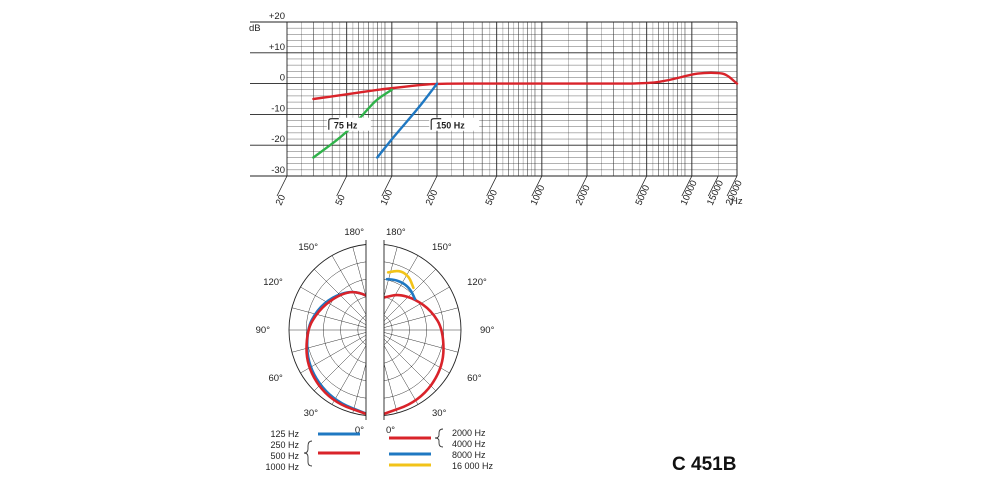  I want to click on fr-y-tick-label: +10, so click(277, 47).